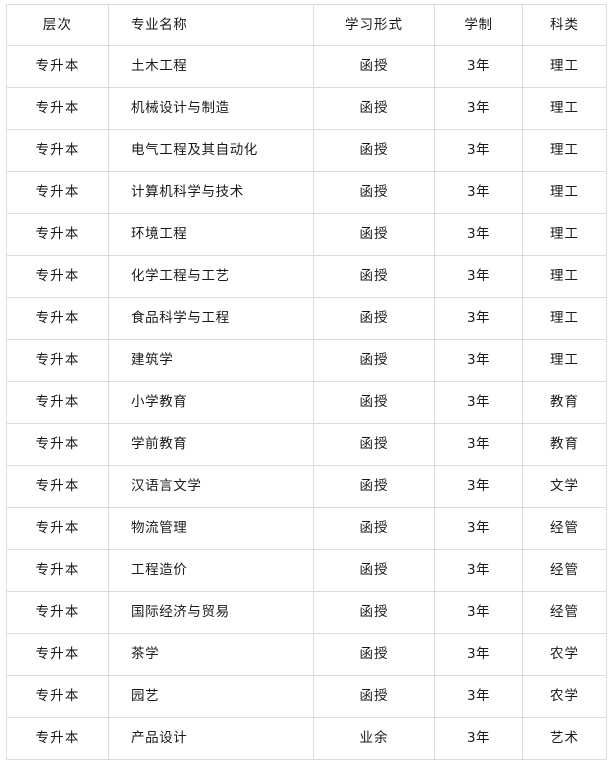 This screenshot has height=760, width=614. What do you see at coordinates (211, 108) in the screenshot?
I see `cell-major: 机械设计与制造` at bounding box center [211, 108].